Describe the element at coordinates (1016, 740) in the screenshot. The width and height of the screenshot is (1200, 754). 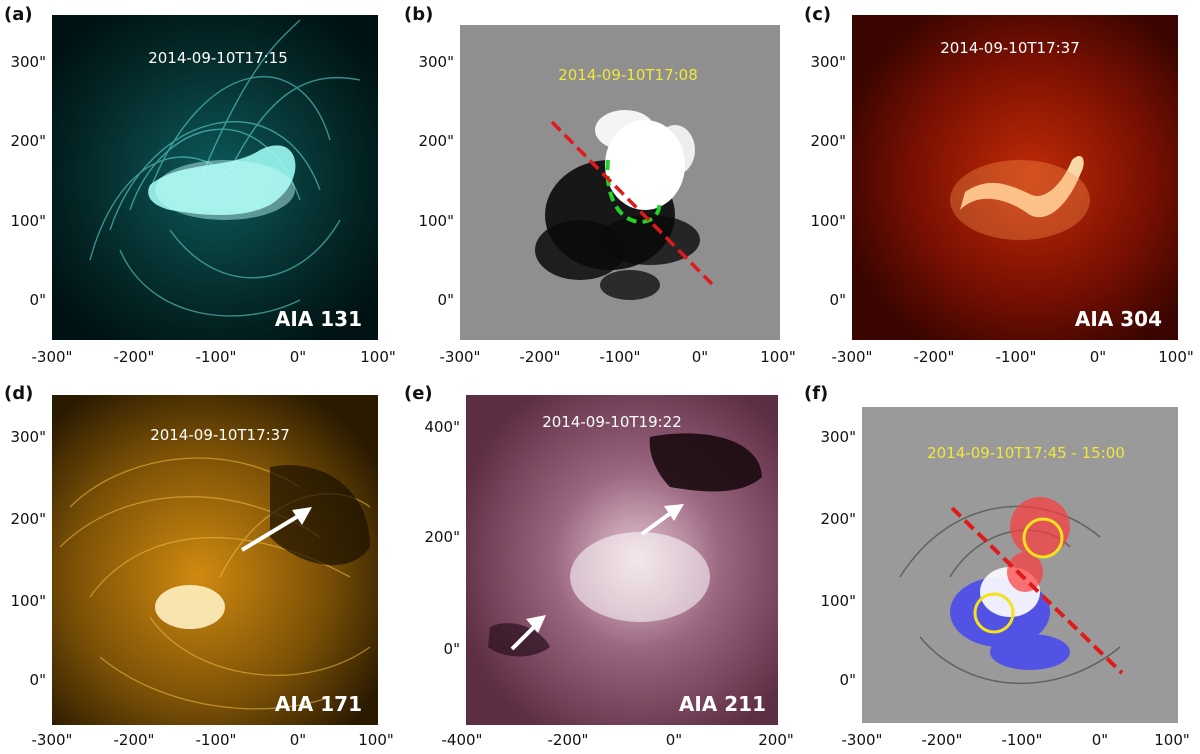
I see `panel-f-x-axis: -300" -200" -100" 0" 100"` at that location.